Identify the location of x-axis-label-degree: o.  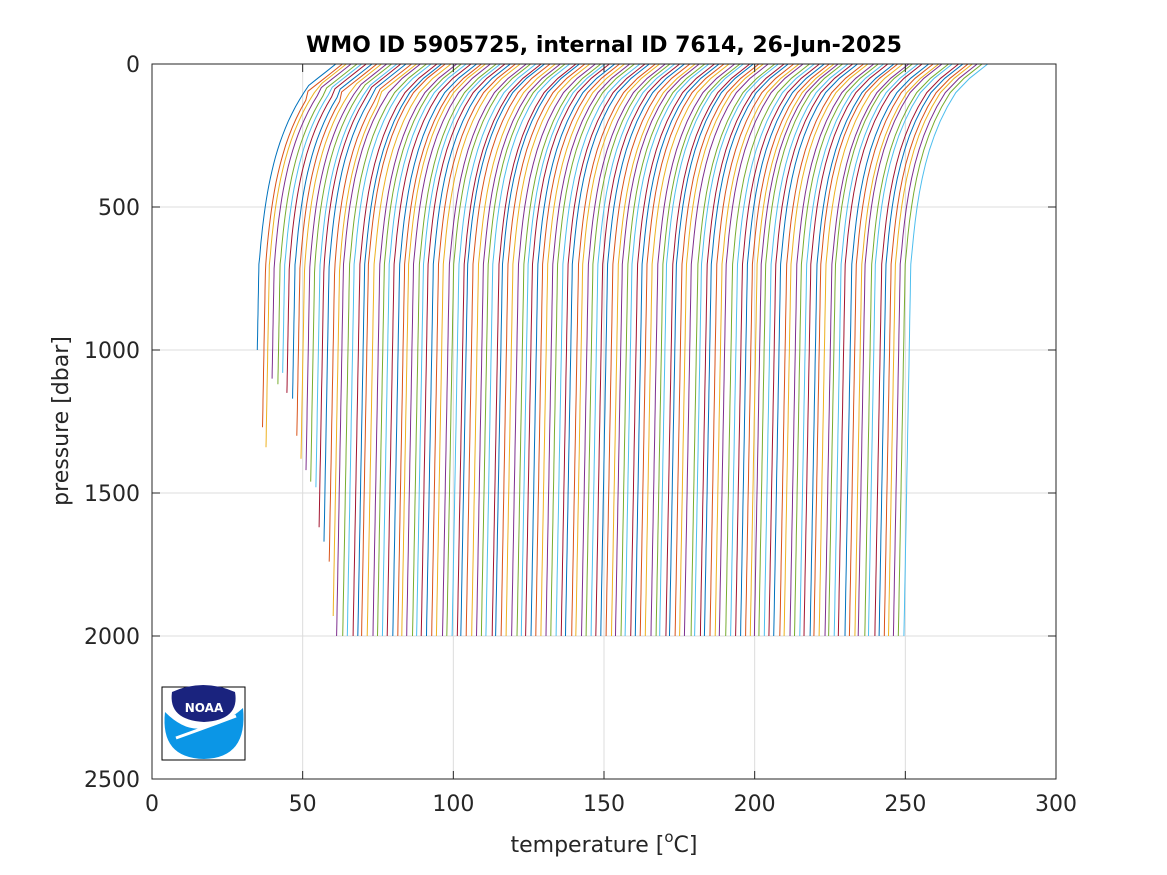
(668, 837).